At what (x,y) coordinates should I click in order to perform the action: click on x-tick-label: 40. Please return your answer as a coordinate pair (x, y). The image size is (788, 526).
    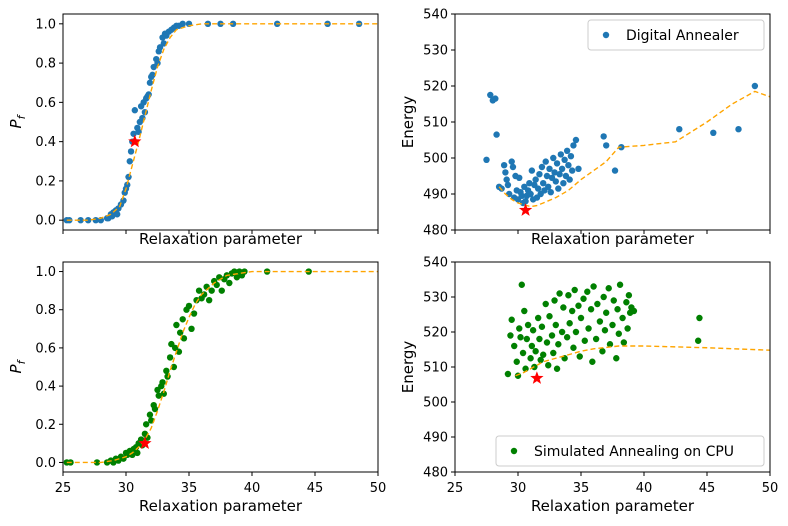
    Looking at the image, I should click on (644, 488).